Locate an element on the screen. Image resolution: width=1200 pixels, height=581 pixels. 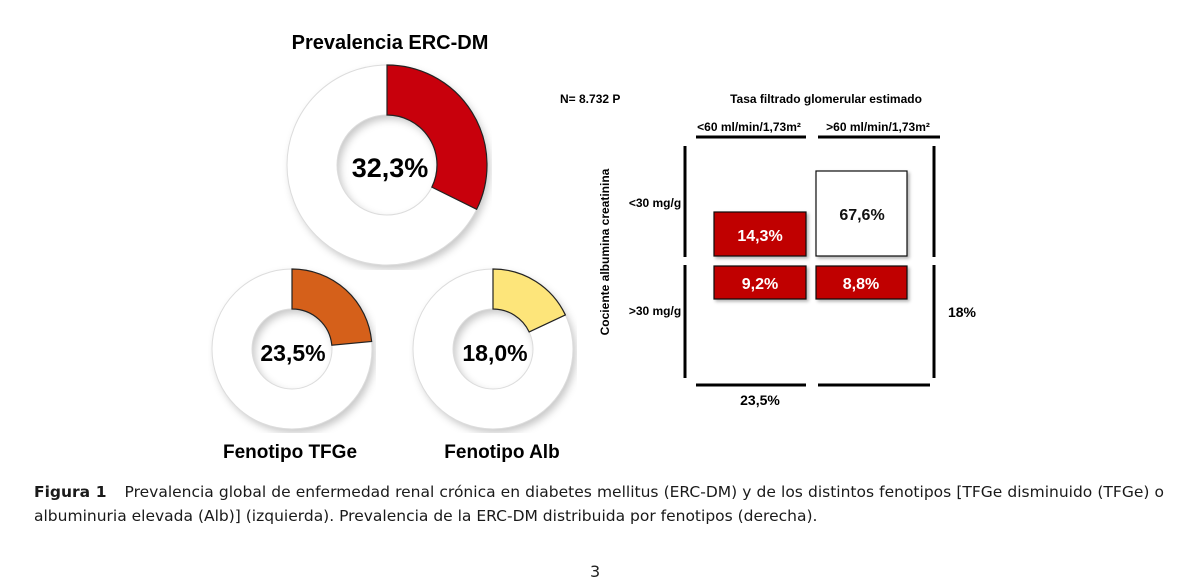
donut-alb-slice is located at coordinates (529, 300).